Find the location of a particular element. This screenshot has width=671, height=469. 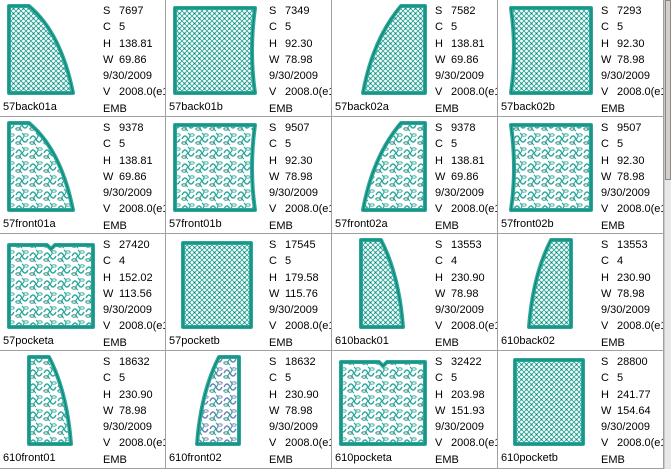

vertical-scrollbar is located at coordinates (667, 234).